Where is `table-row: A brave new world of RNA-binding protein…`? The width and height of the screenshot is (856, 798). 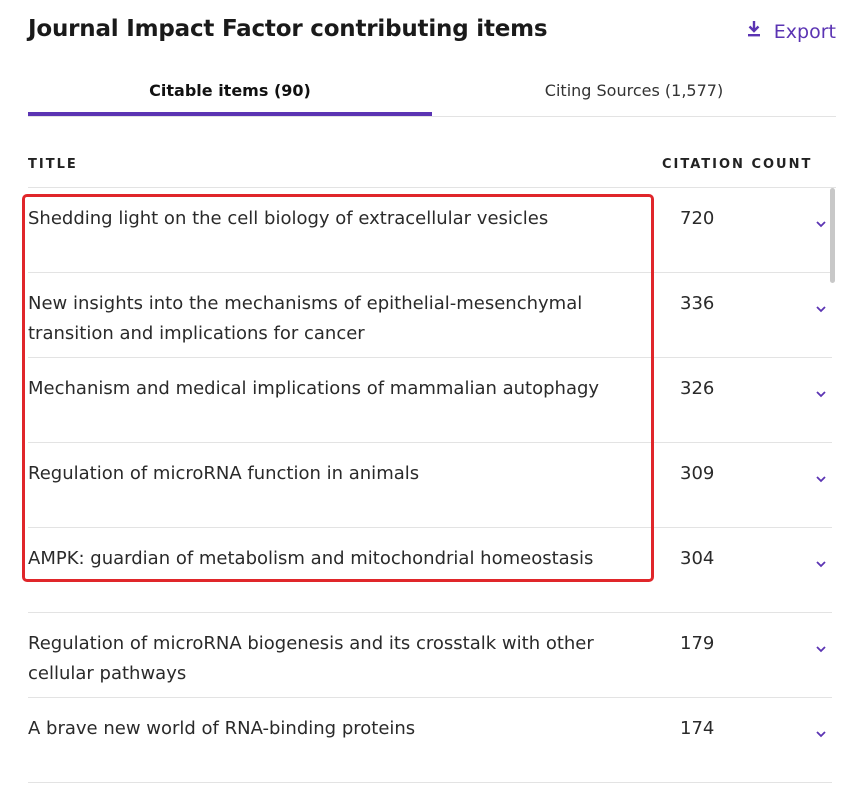
table-row: A brave new world of RNA-binding protein… is located at coordinates (430, 740).